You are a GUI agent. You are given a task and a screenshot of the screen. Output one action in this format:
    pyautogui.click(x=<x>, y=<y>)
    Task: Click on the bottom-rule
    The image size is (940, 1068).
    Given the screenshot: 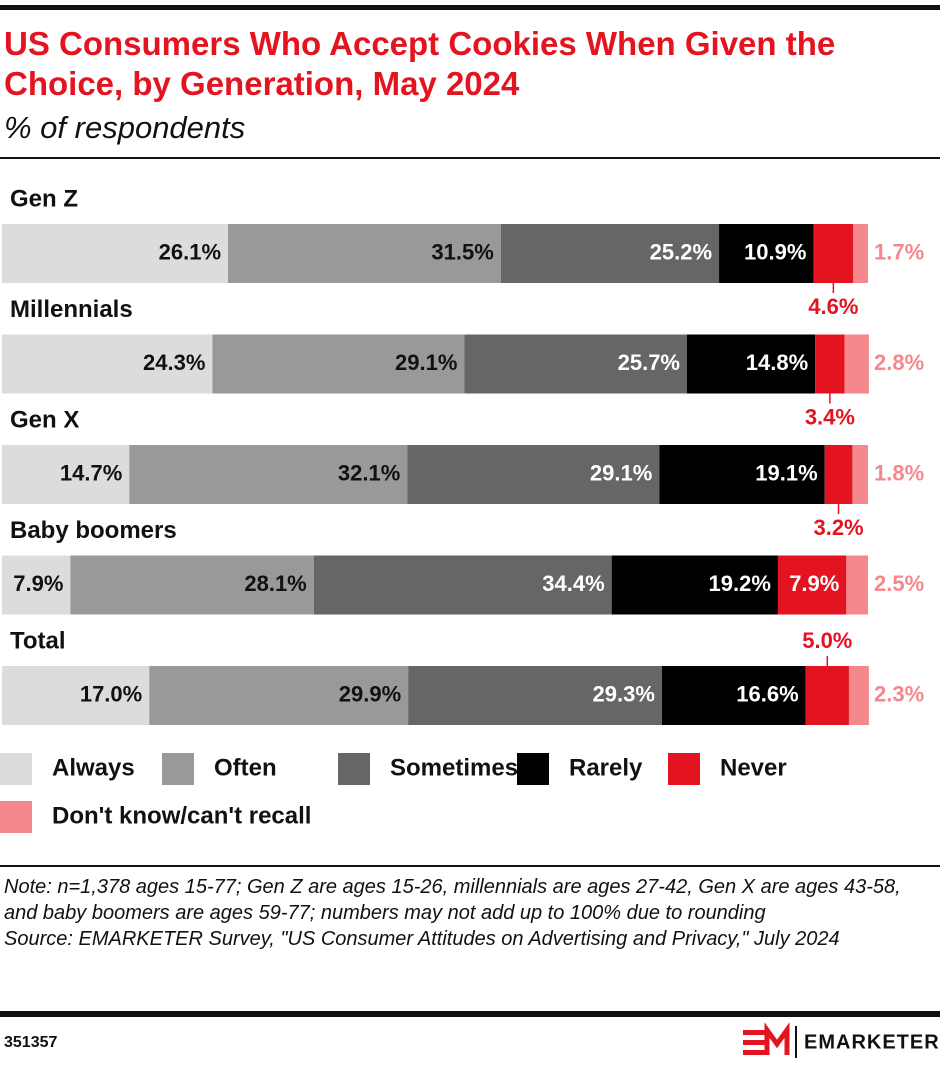 What is the action you would take?
    pyautogui.click(x=470, y=1014)
    